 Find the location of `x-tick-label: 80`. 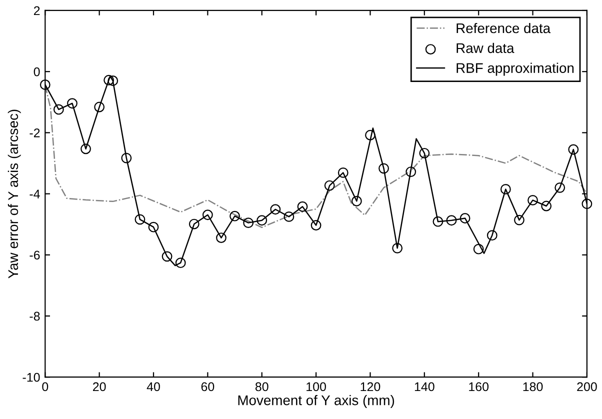

x-tick-label: 80 is located at coordinates (261, 387).